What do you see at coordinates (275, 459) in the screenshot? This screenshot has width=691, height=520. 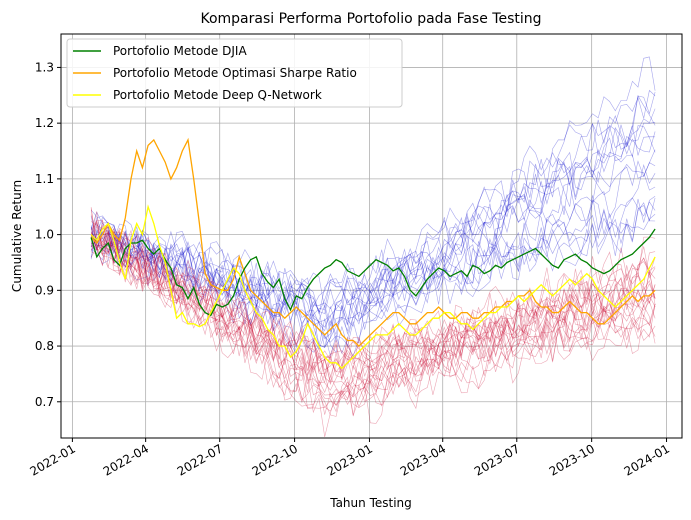 I see `x-tick-label: 2022-10` at bounding box center [275, 459].